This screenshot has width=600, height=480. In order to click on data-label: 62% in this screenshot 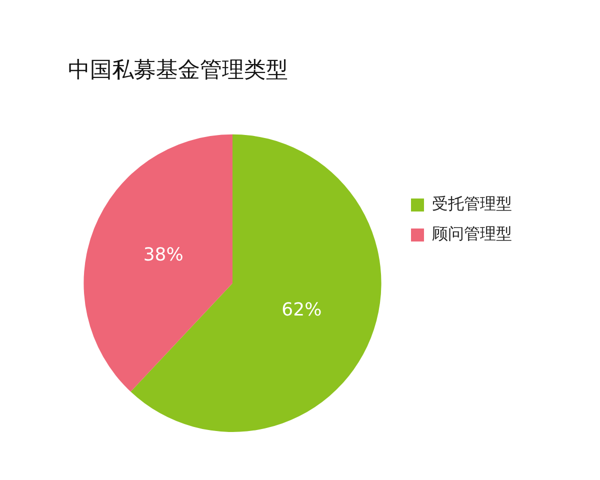, I will do `click(302, 309)`.